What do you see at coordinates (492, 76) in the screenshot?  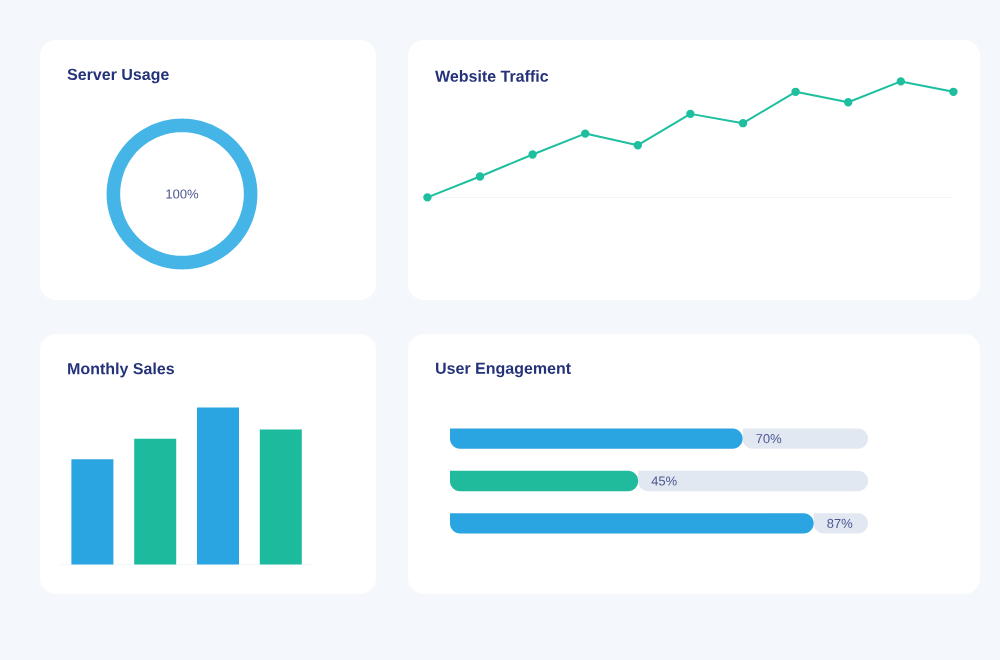 I see `chart-title: Website Traffic` at bounding box center [492, 76].